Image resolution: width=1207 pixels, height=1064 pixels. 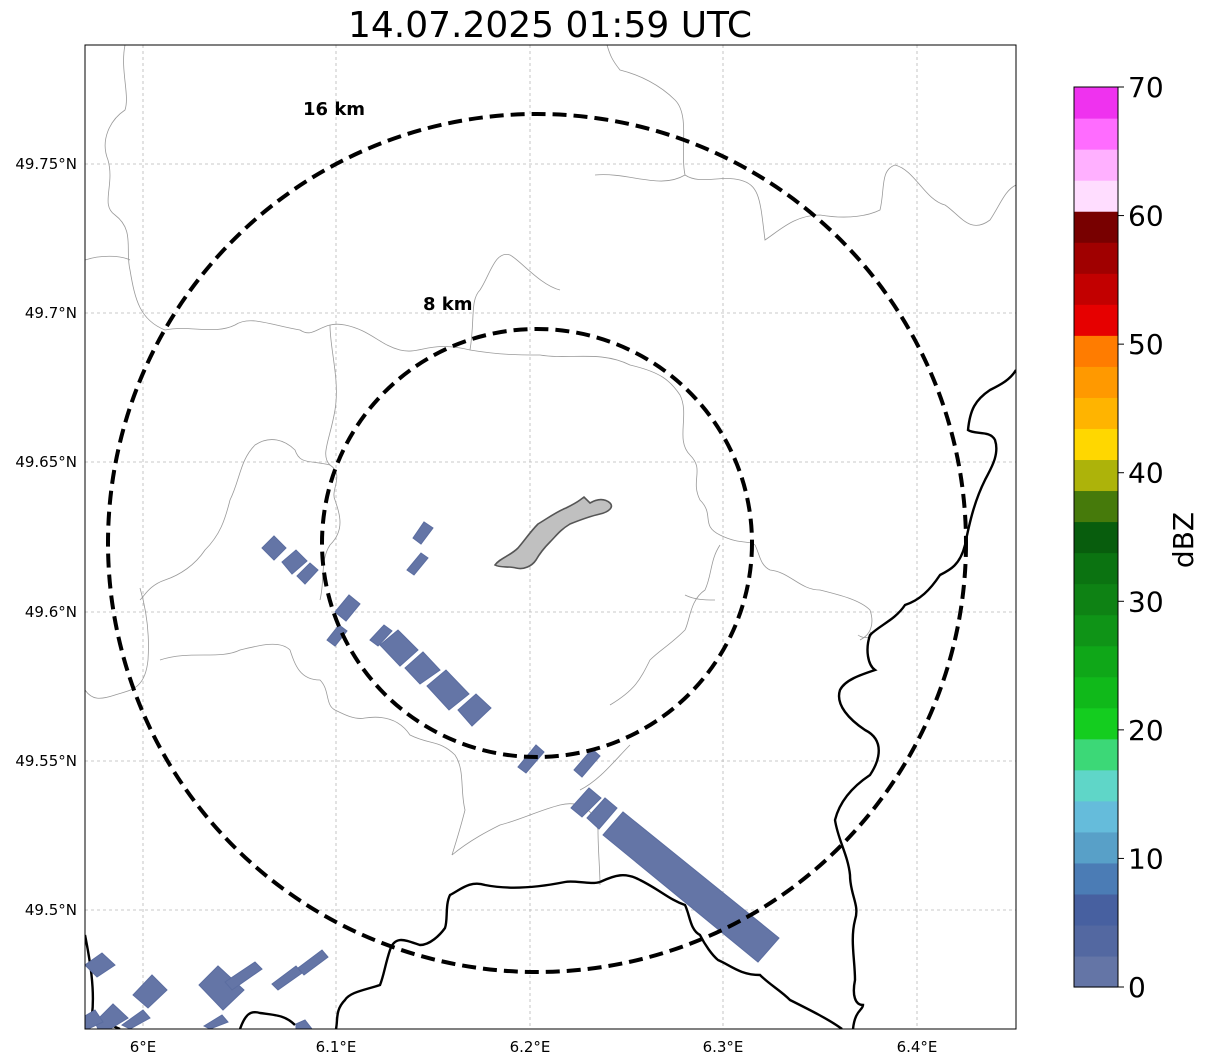 What do you see at coordinates (1146, 216) in the screenshot?
I see `colorbar-tick-label: 60` at bounding box center [1146, 216].